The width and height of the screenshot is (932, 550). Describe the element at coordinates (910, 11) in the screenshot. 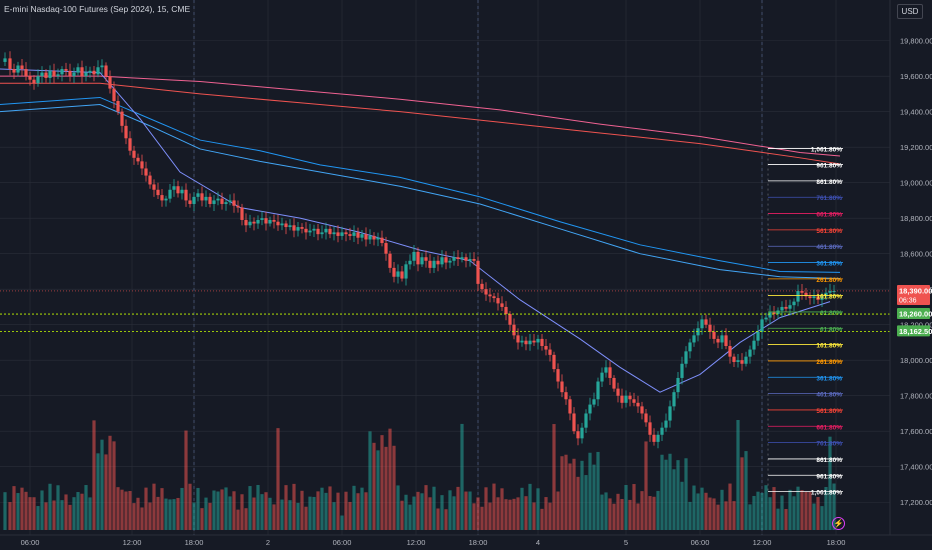

I see `currency-button: USD` at that location.